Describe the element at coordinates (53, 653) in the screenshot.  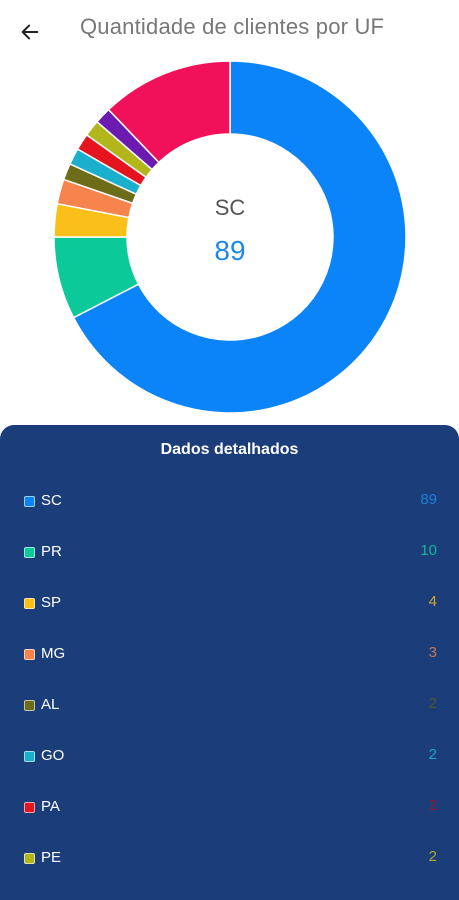
I see `legend-label: MG` at that location.